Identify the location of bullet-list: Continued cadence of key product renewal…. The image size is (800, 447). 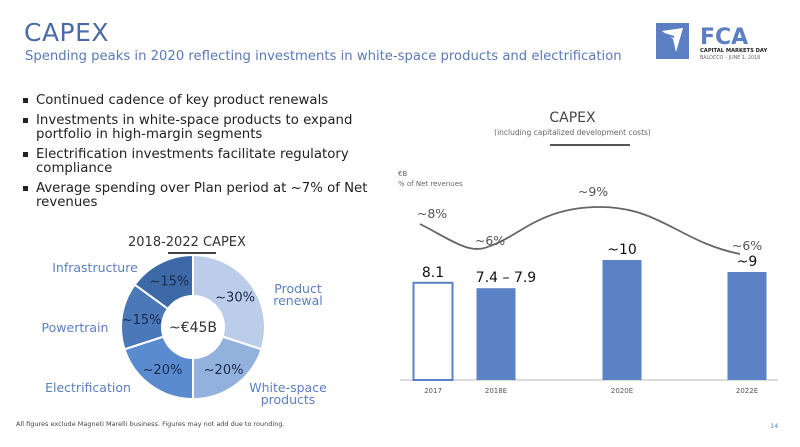
(202, 155).